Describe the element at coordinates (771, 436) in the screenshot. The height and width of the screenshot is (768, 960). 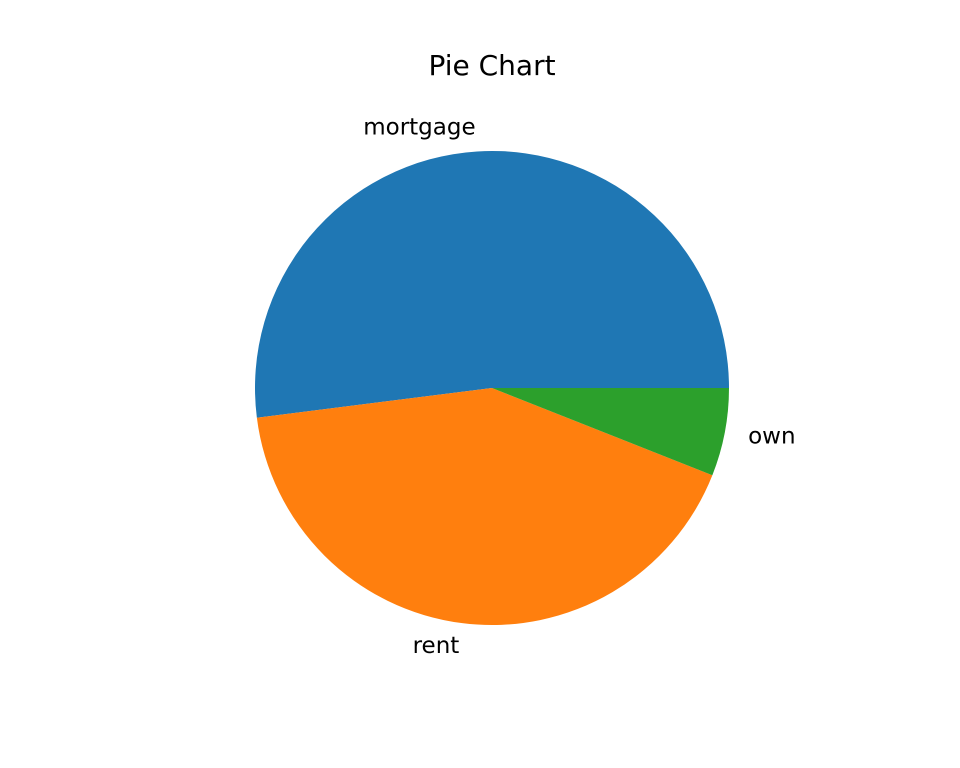
I see `pie-label-own: own` at that location.